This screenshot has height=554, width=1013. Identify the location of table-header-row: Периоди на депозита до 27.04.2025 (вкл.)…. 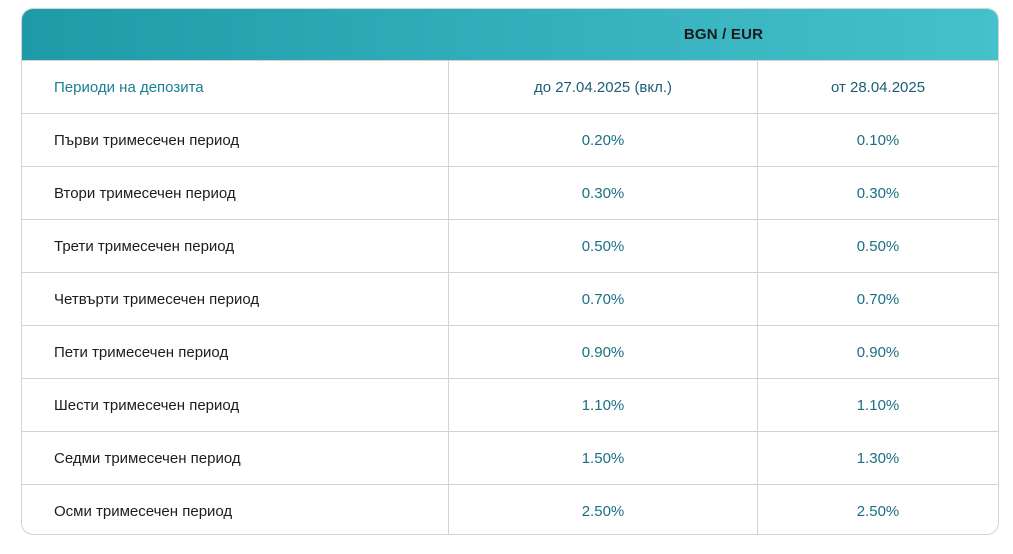
(510, 86).